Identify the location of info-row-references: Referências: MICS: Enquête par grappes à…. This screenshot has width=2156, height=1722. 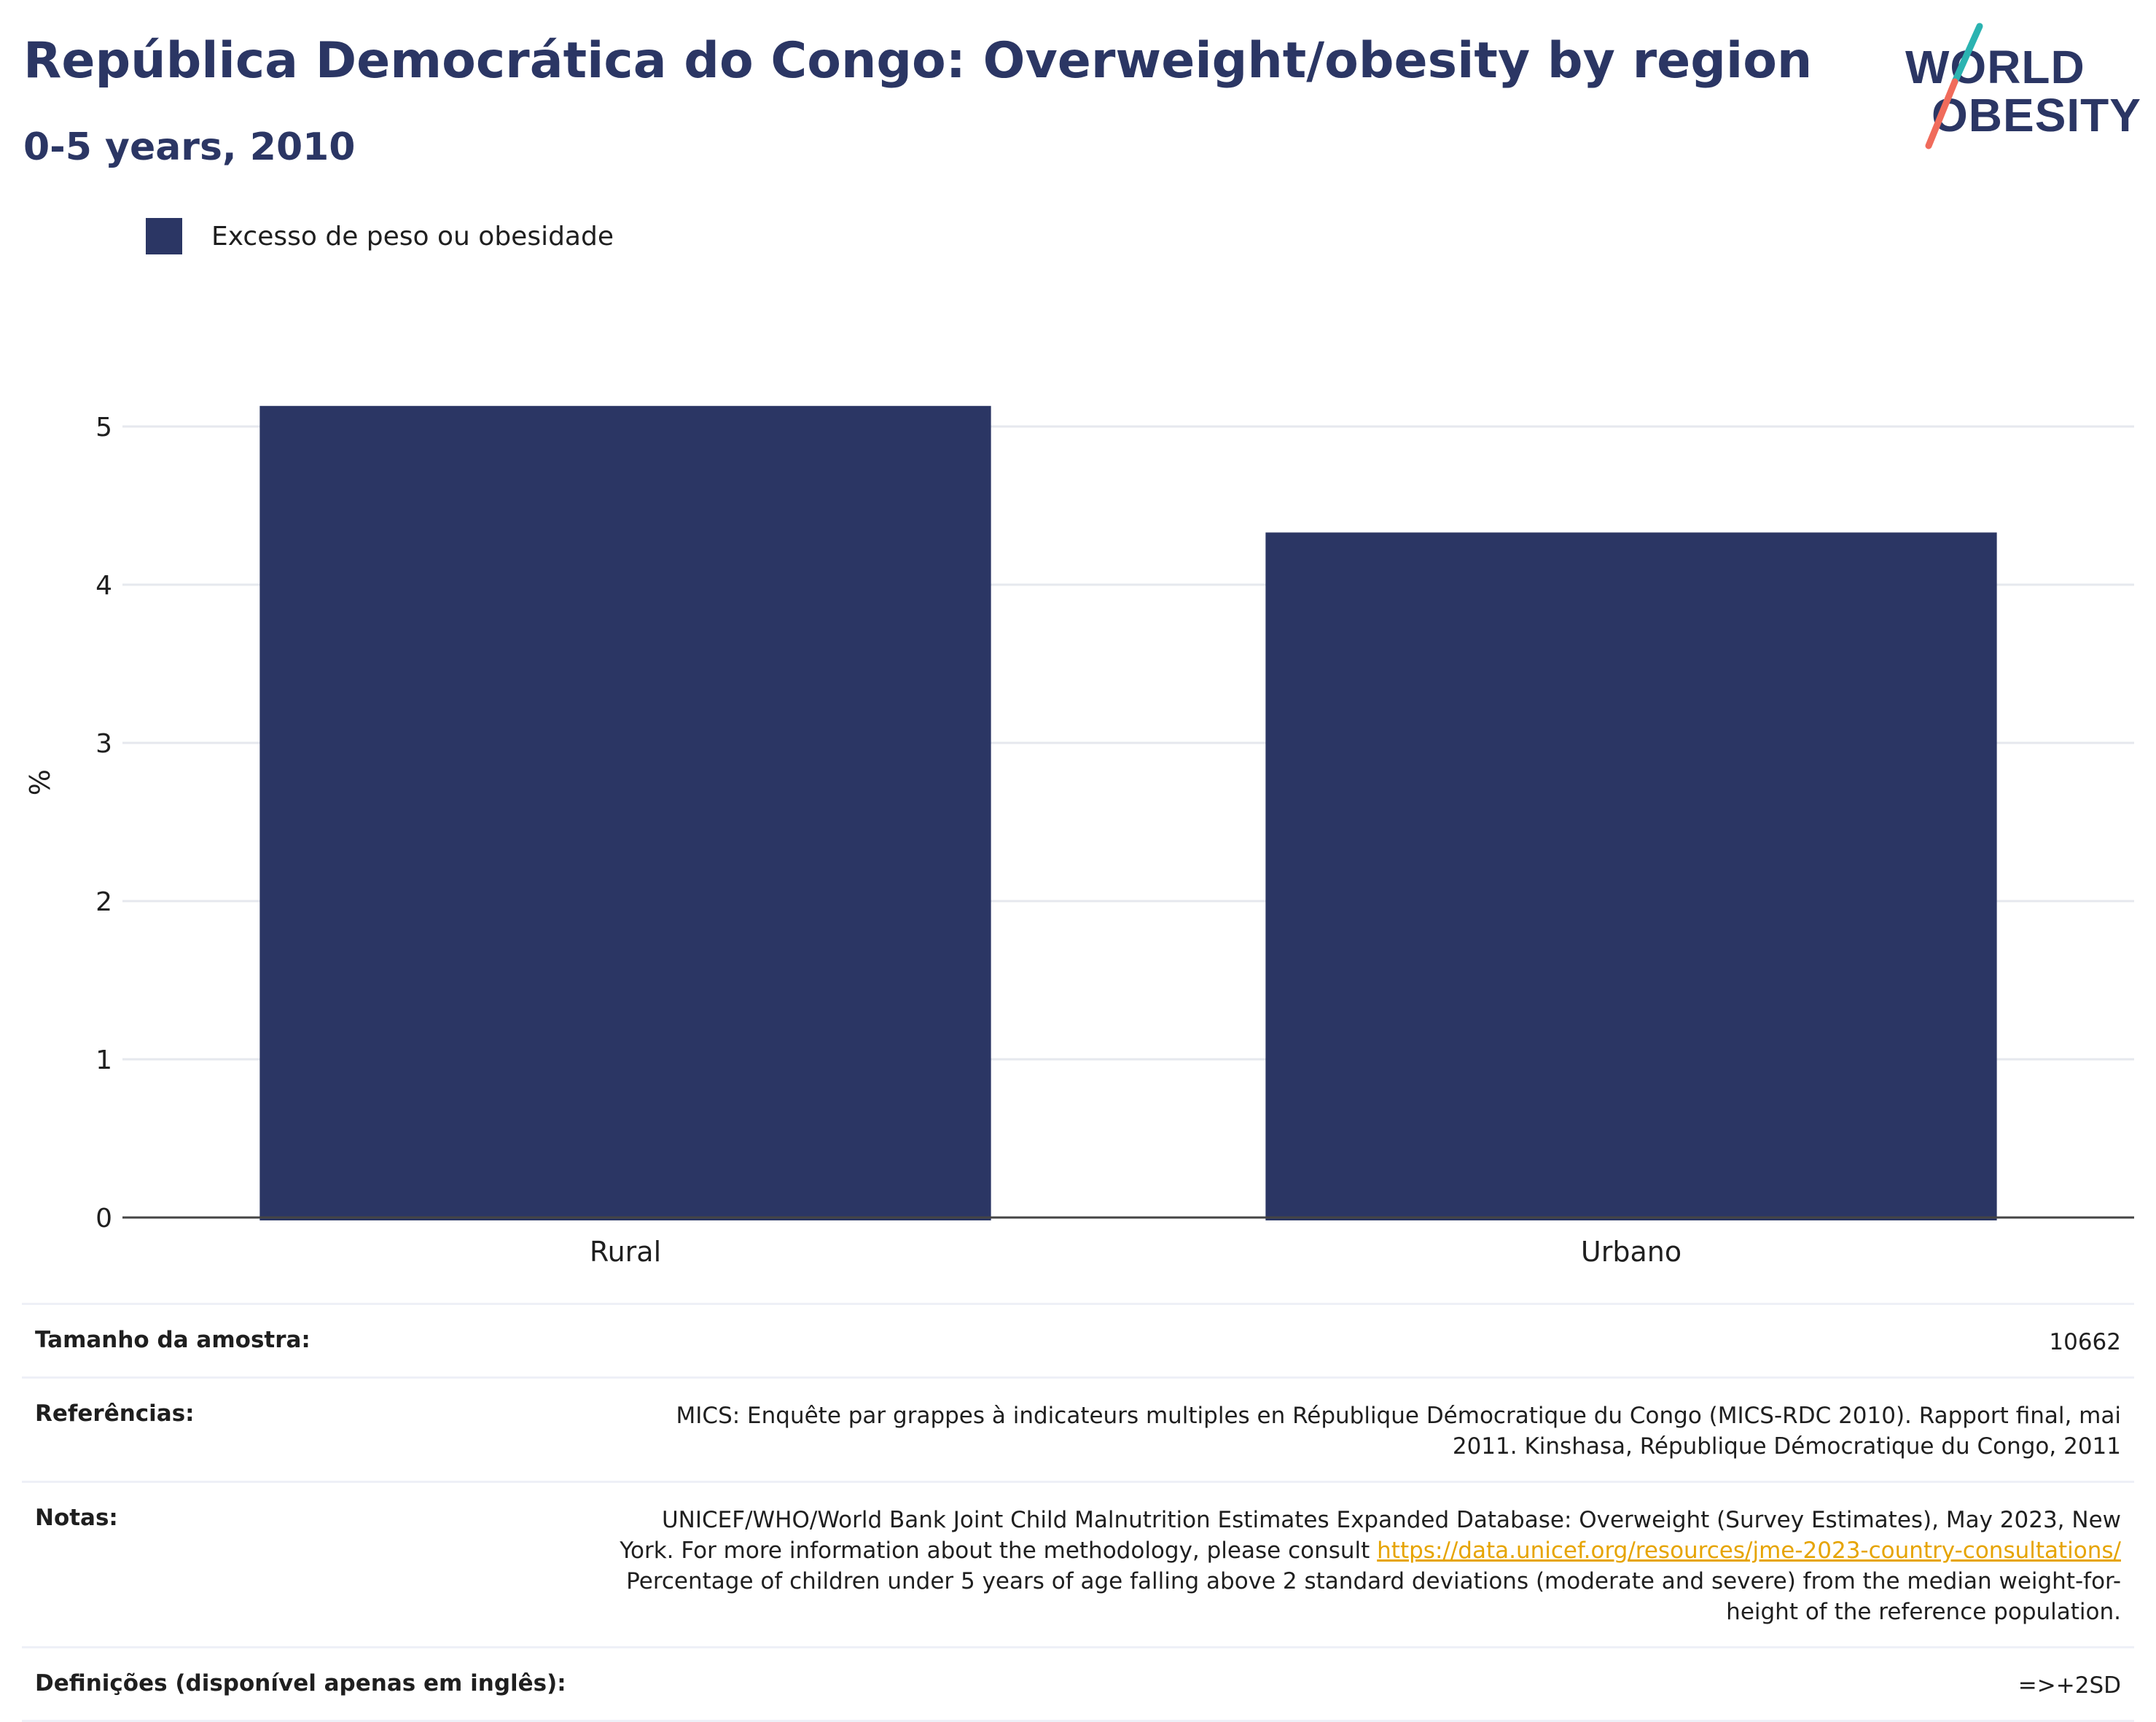
(1078, 1431).